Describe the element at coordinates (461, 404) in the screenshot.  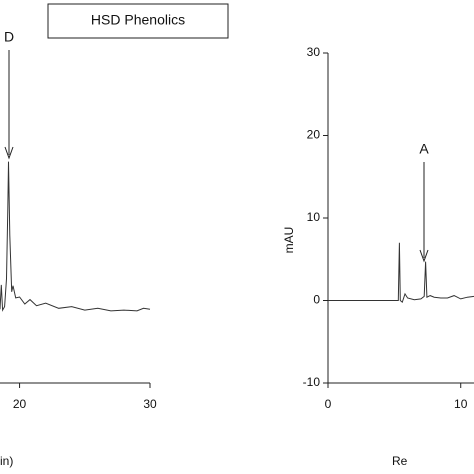
I see `x-tick-label: 10` at that location.